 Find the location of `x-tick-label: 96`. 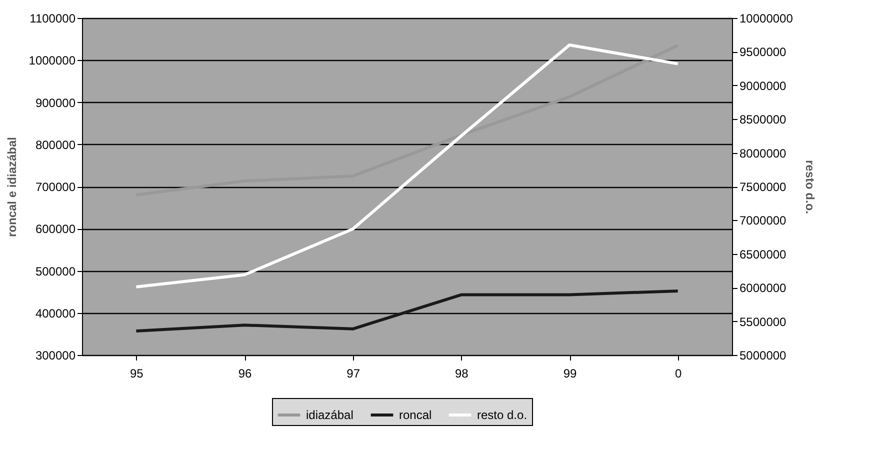

x-tick-label: 96 is located at coordinates (245, 373).